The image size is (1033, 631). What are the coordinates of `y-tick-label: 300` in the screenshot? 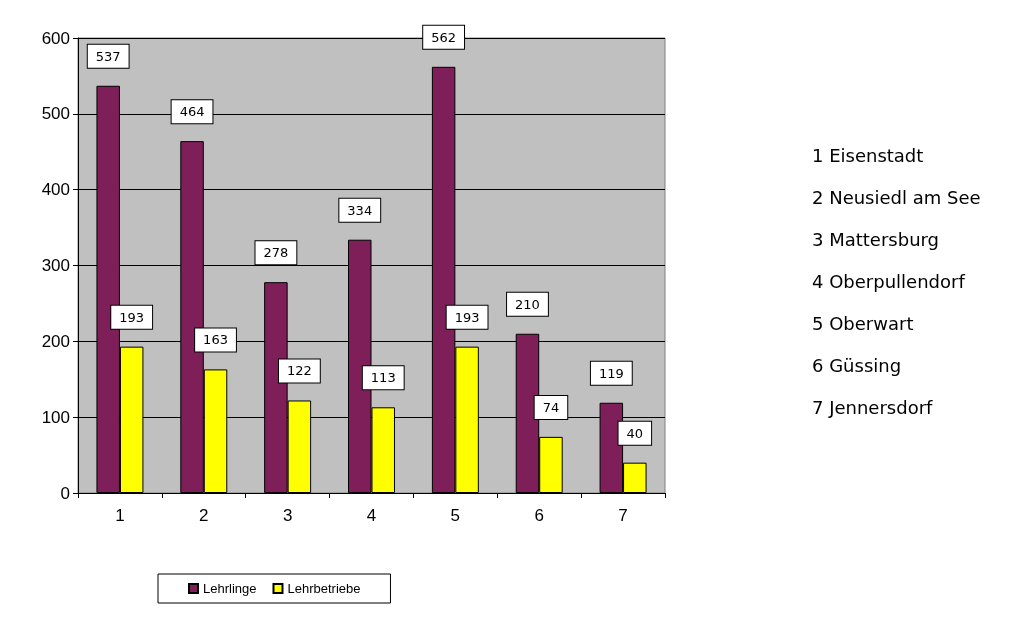 It's located at (55, 265).